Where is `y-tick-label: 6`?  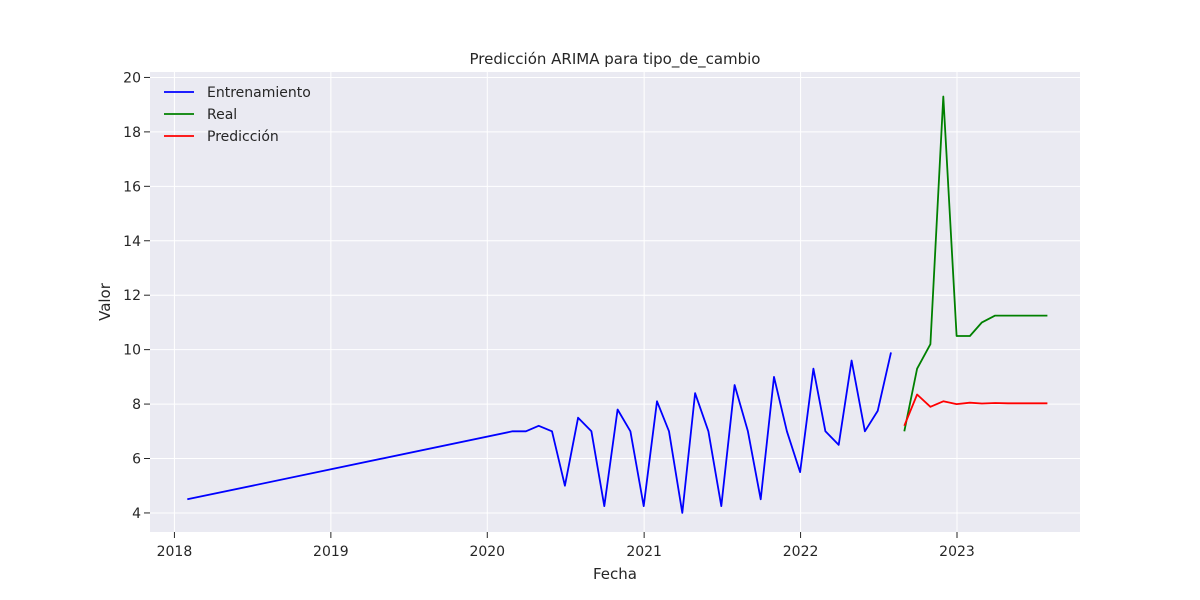 y-tick-label: 6 is located at coordinates (136, 460).